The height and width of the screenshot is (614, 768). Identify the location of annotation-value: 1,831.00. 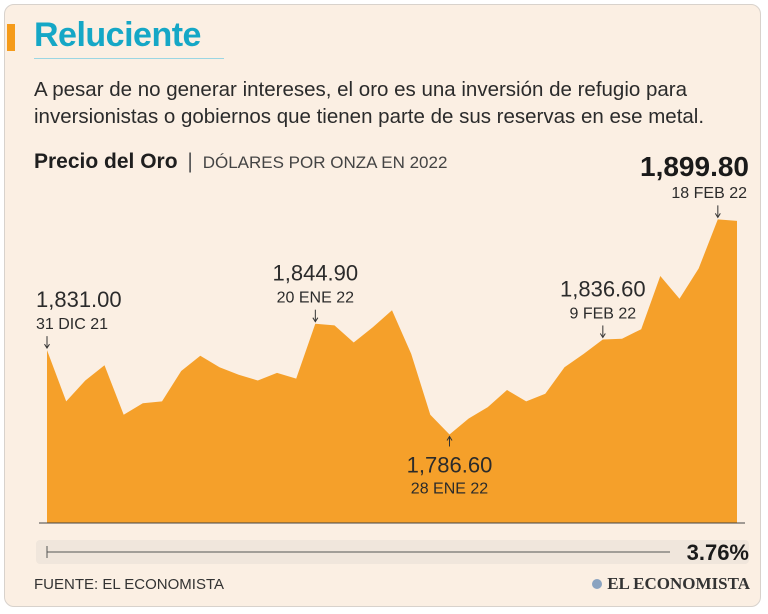
(79, 299).